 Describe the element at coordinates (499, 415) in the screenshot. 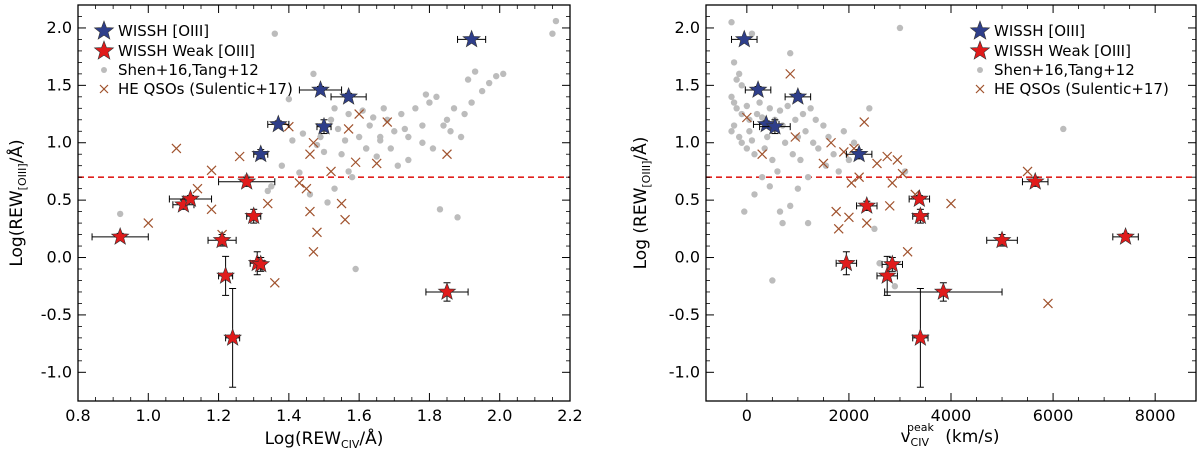

I see `xtick-label-left-6: 2.0` at that location.